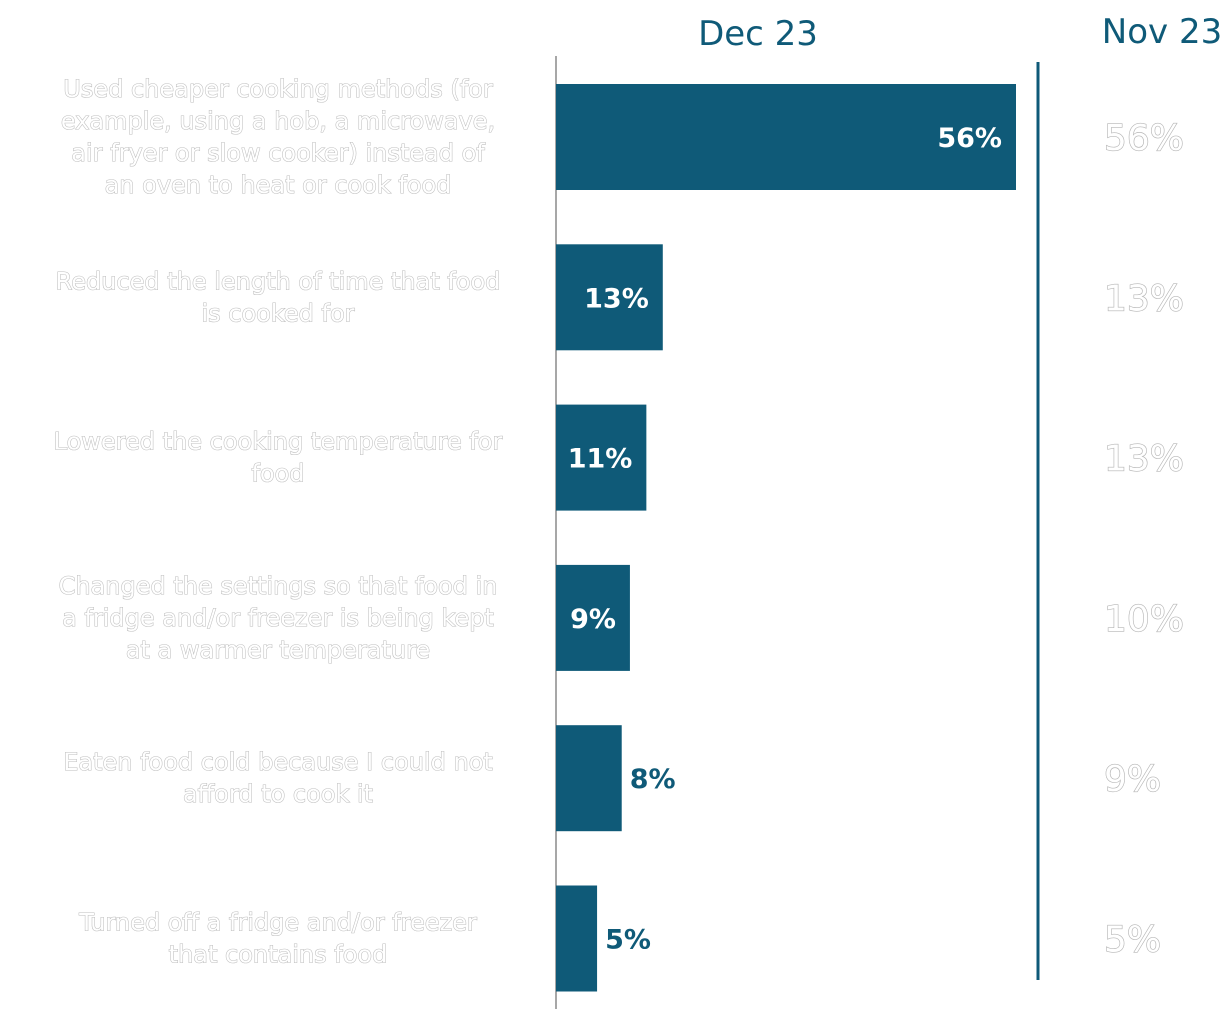 The height and width of the screenshot is (1009, 1224). I want to click on data-label: 9%, so click(593, 619).